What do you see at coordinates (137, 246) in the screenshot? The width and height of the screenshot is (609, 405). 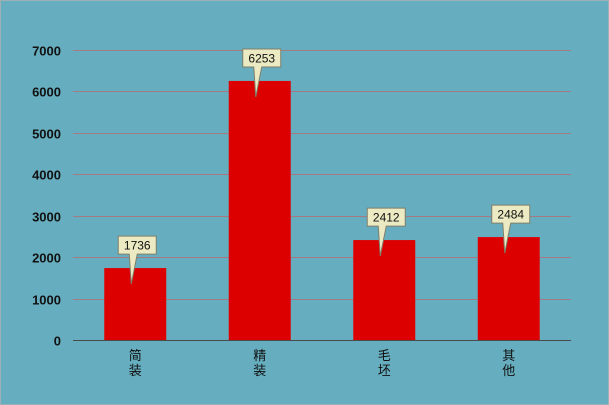 I see `data-label: 1736` at bounding box center [137, 246].